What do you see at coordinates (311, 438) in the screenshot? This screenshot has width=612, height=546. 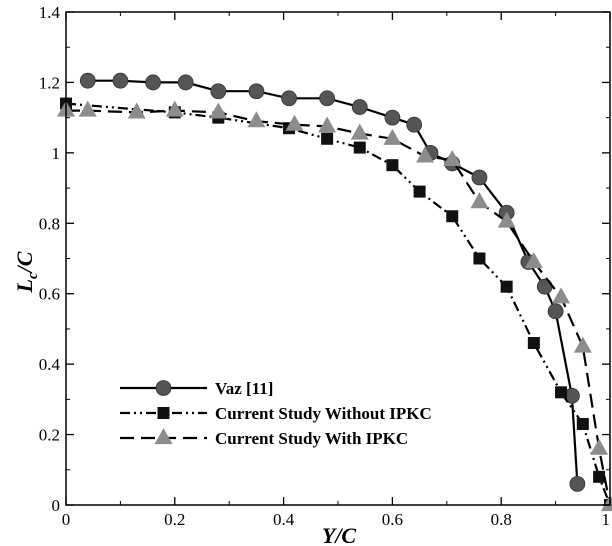 I see `legend-label-2: Current Study With IPKC` at bounding box center [311, 438].